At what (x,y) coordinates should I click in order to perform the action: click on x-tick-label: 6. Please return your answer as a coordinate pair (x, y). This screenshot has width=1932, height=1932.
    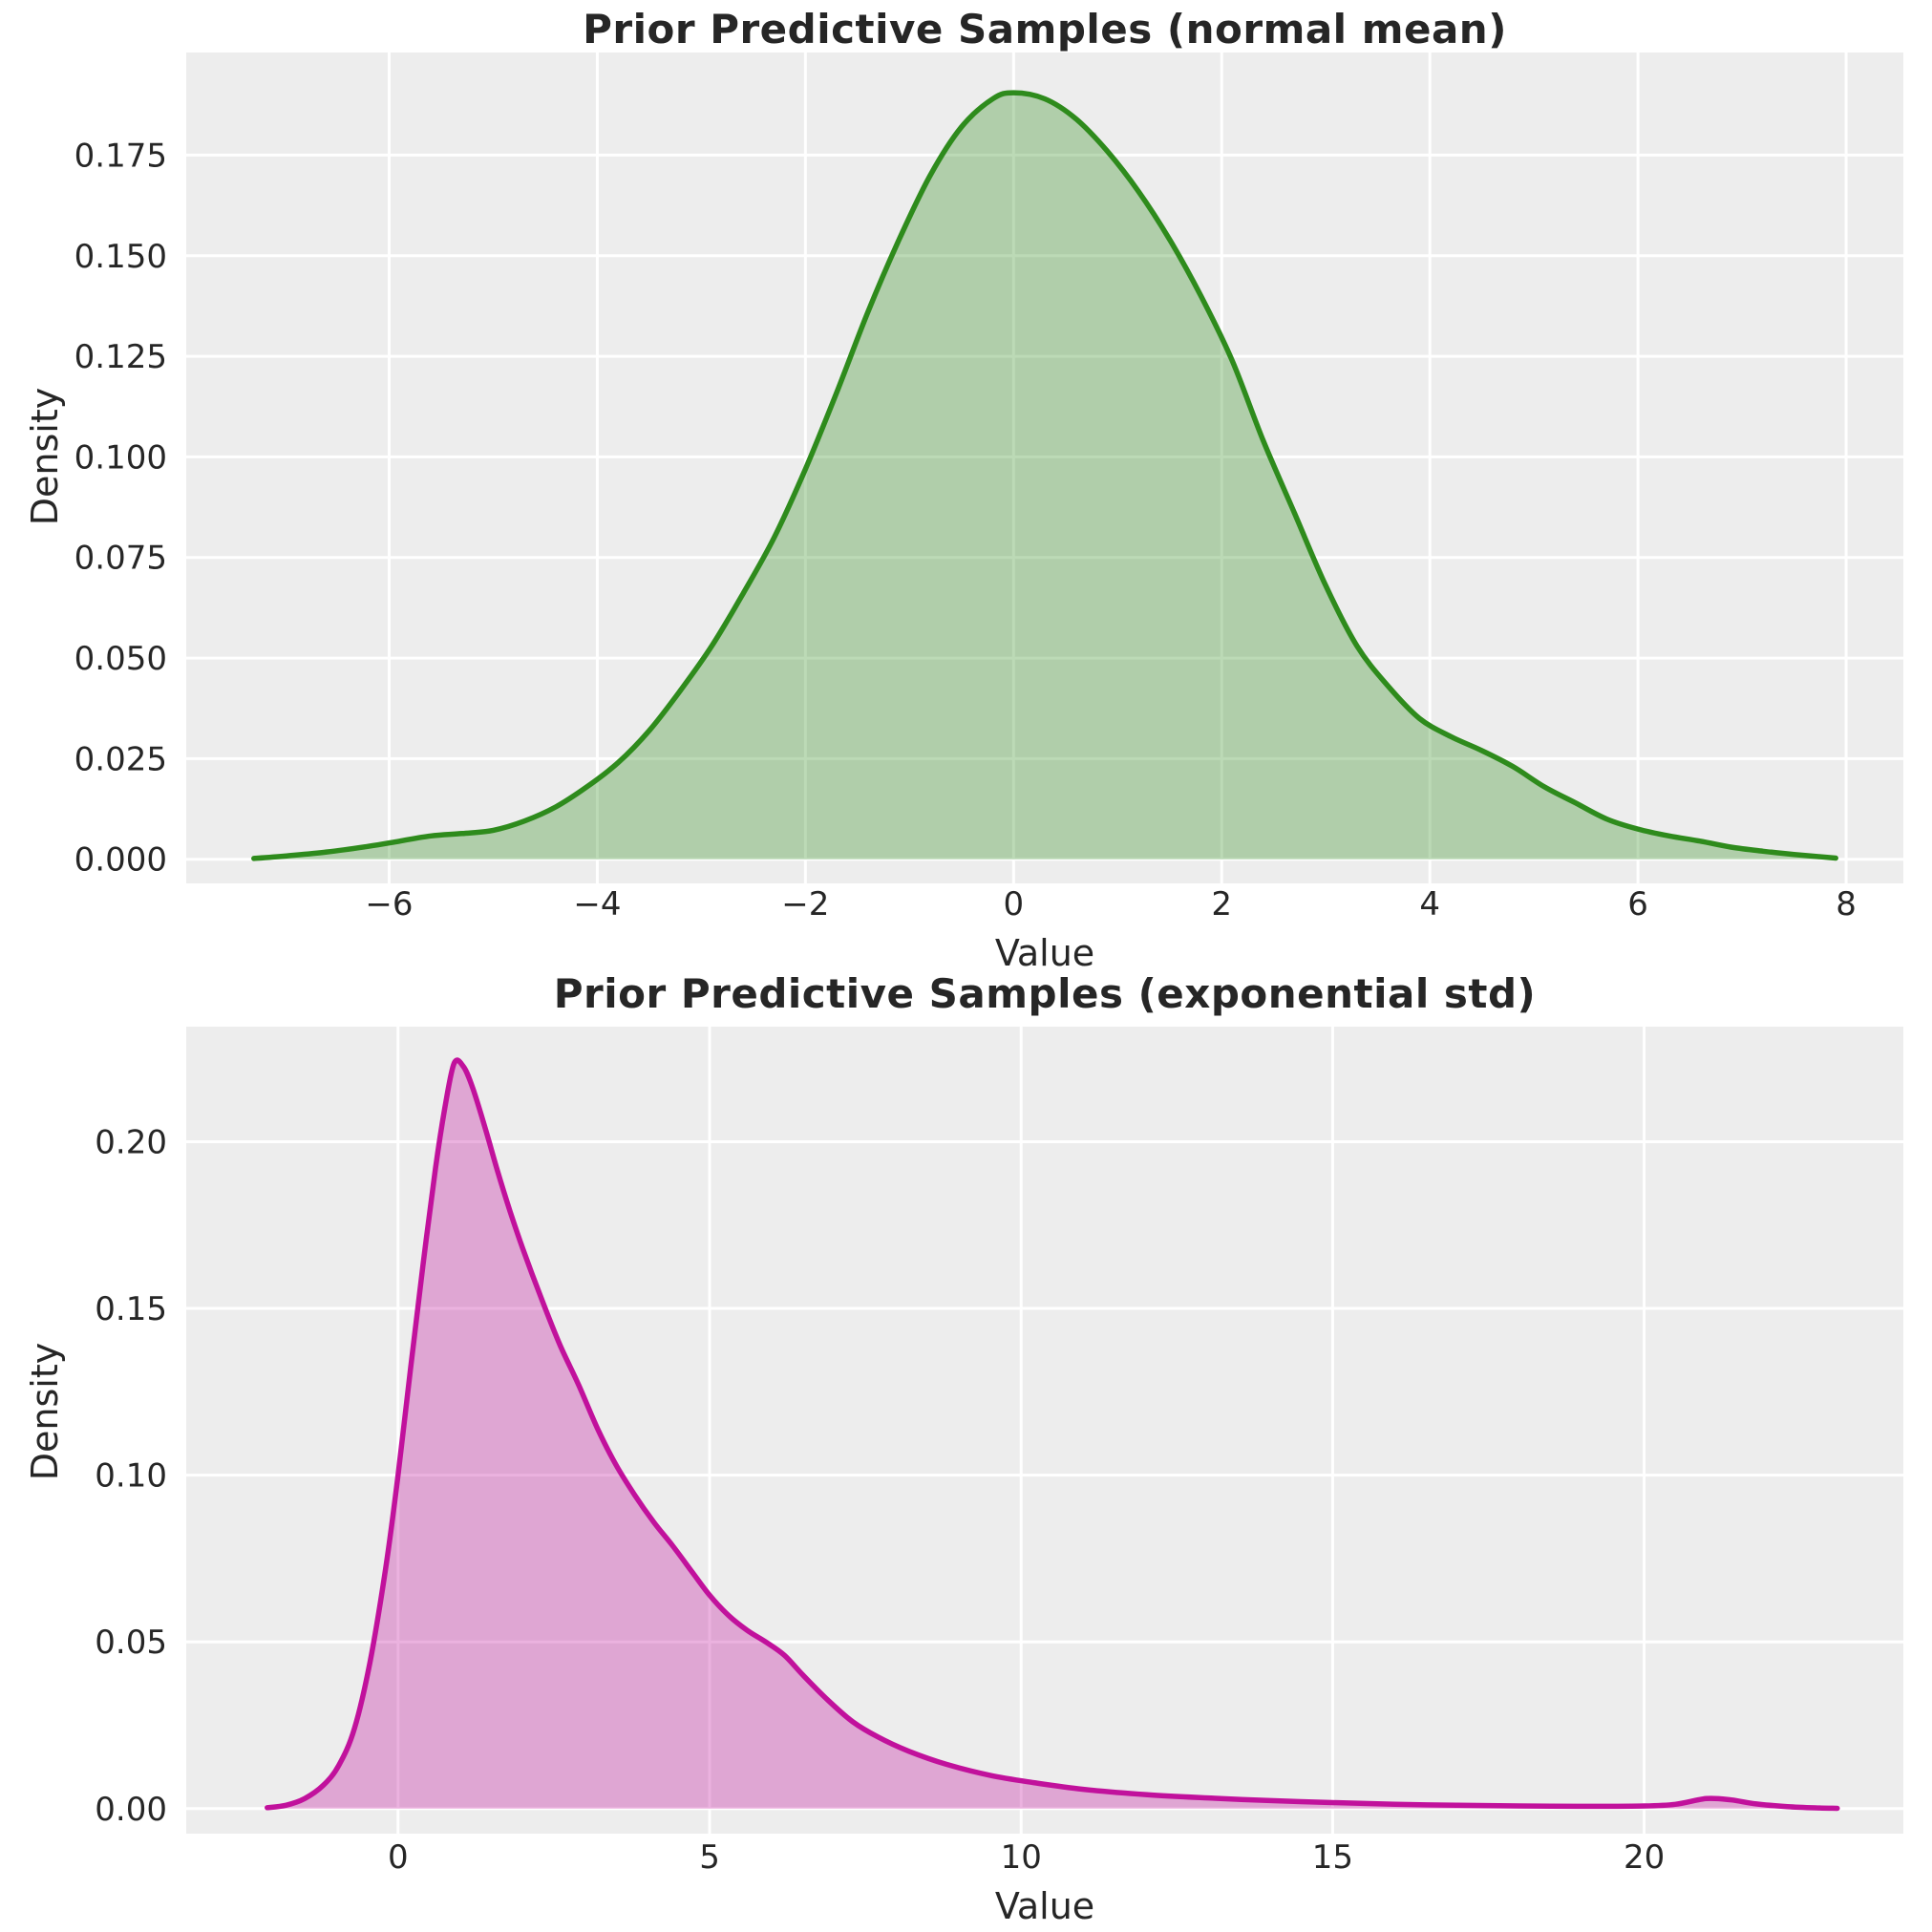
    Looking at the image, I should click on (1637, 904).